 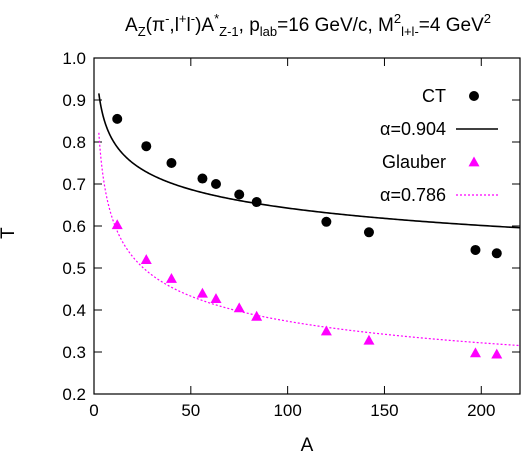 I want to click on legend-label: CT, so click(x=434, y=96).